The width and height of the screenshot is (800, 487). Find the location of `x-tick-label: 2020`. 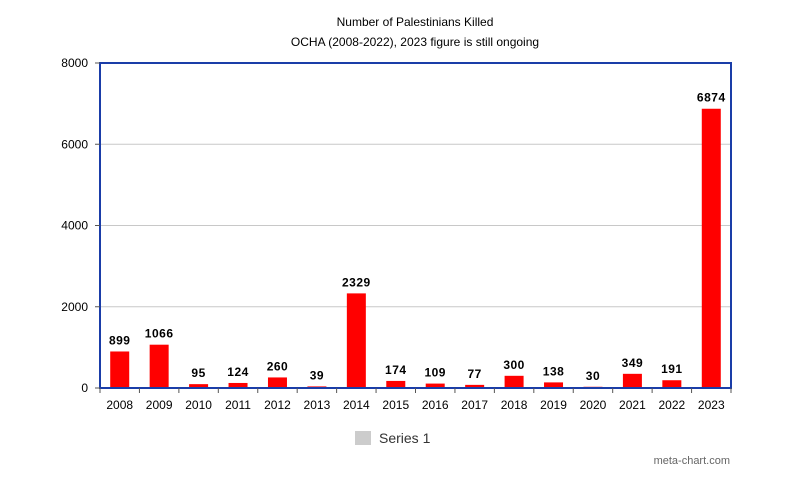

x-tick-label: 2020 is located at coordinates (593, 405).